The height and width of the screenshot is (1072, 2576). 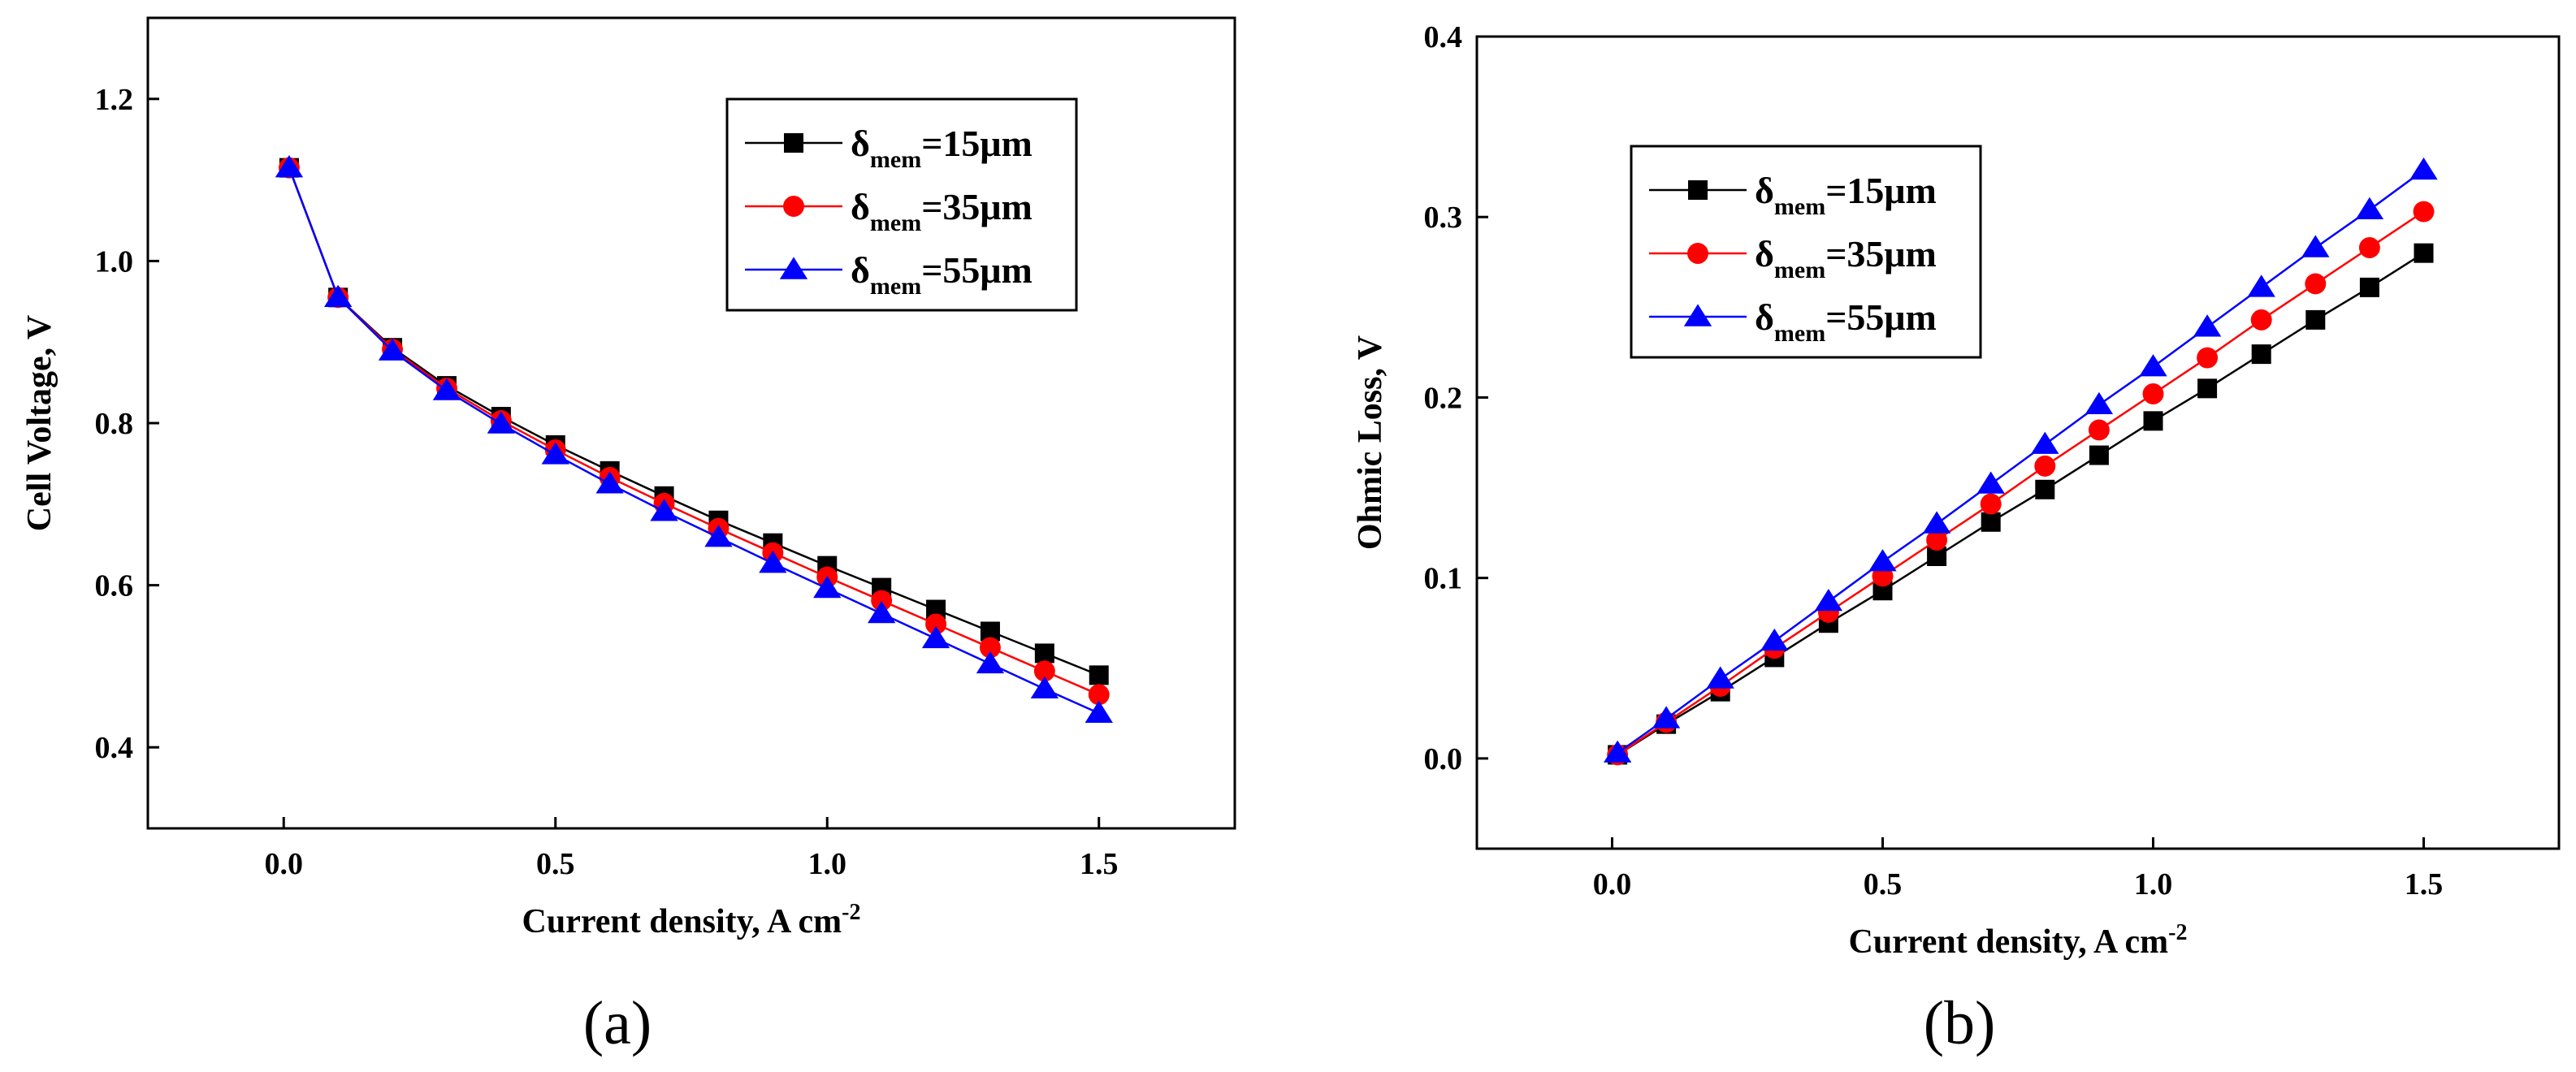 I want to click on legend-label: δmem=15μm, so click(x=1846, y=195).